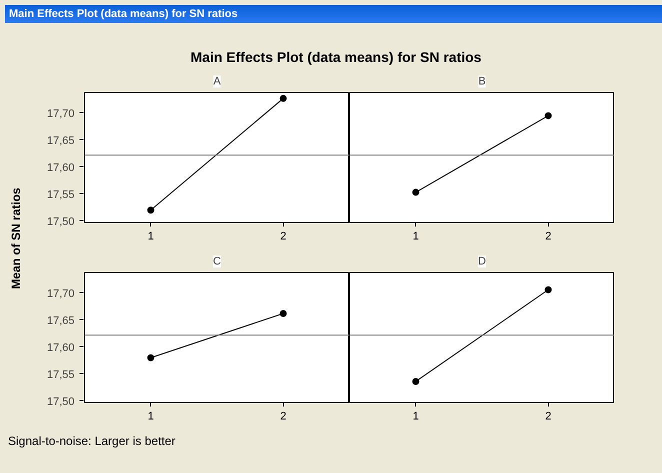  I want to click on chart-title: B, so click(482, 82).